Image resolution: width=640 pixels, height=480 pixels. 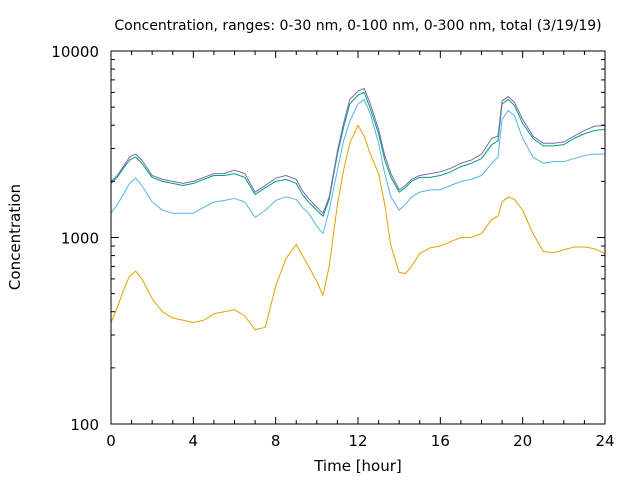 I want to click on y-tick-label: 100, so click(x=84, y=425).